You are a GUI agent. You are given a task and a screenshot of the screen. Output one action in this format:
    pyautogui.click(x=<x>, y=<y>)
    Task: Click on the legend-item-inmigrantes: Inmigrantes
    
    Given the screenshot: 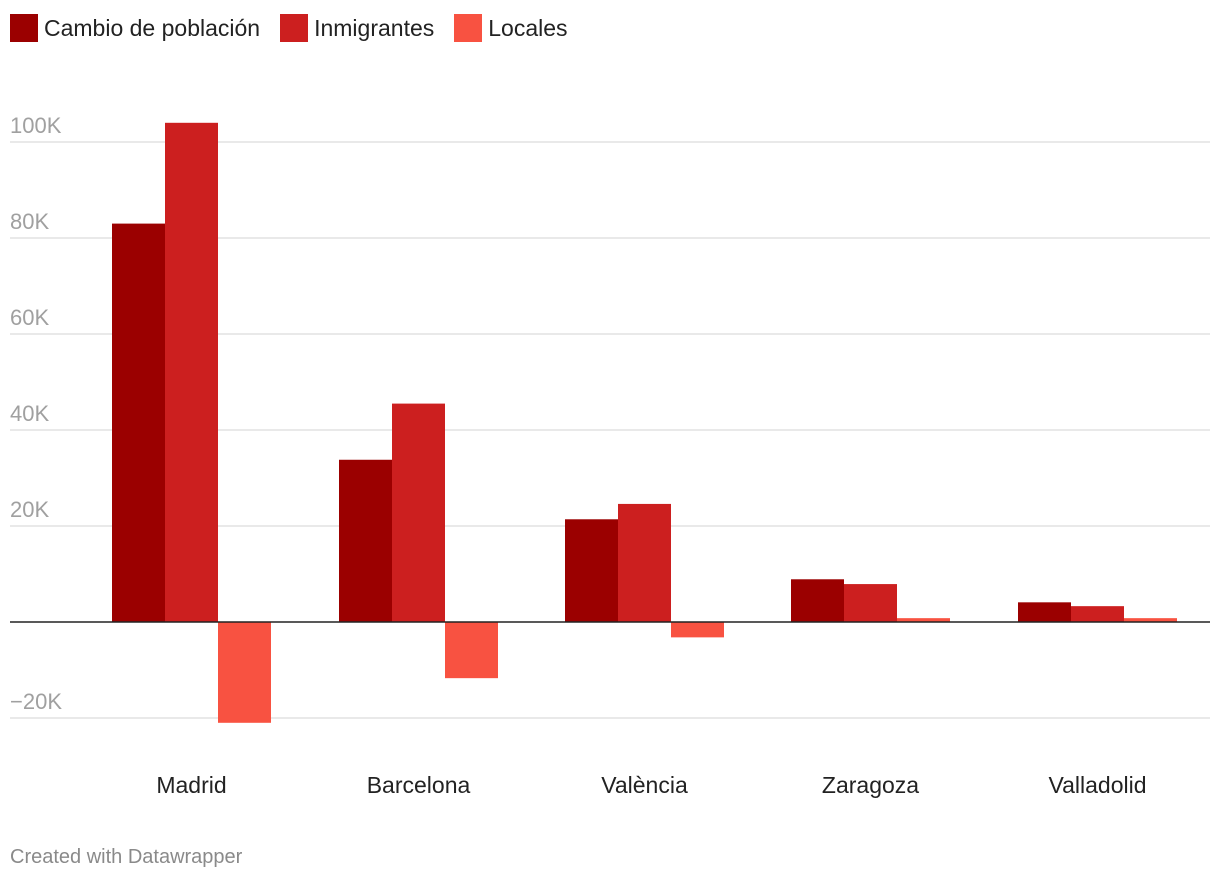 What is the action you would take?
    pyautogui.click(x=357, y=28)
    